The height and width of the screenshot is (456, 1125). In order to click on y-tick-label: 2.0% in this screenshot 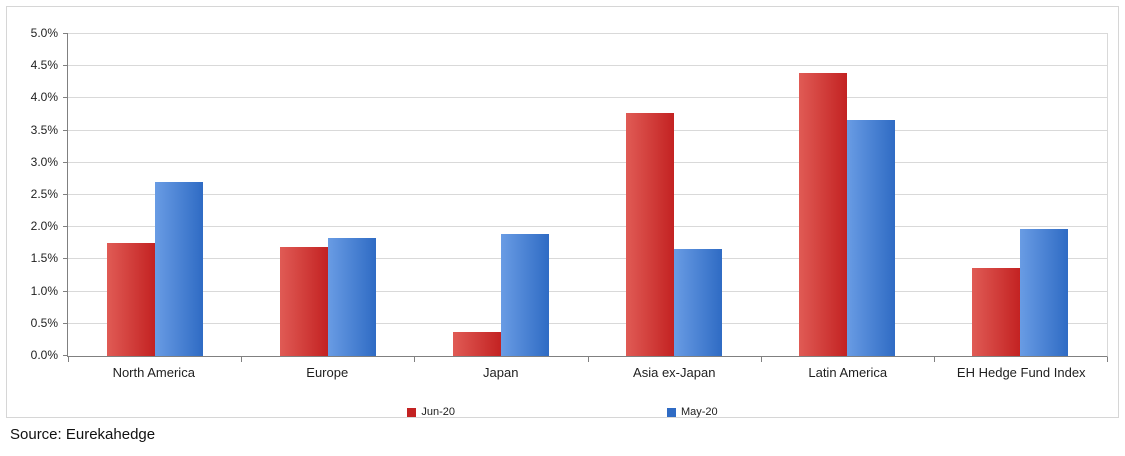, I will do `click(44, 226)`.